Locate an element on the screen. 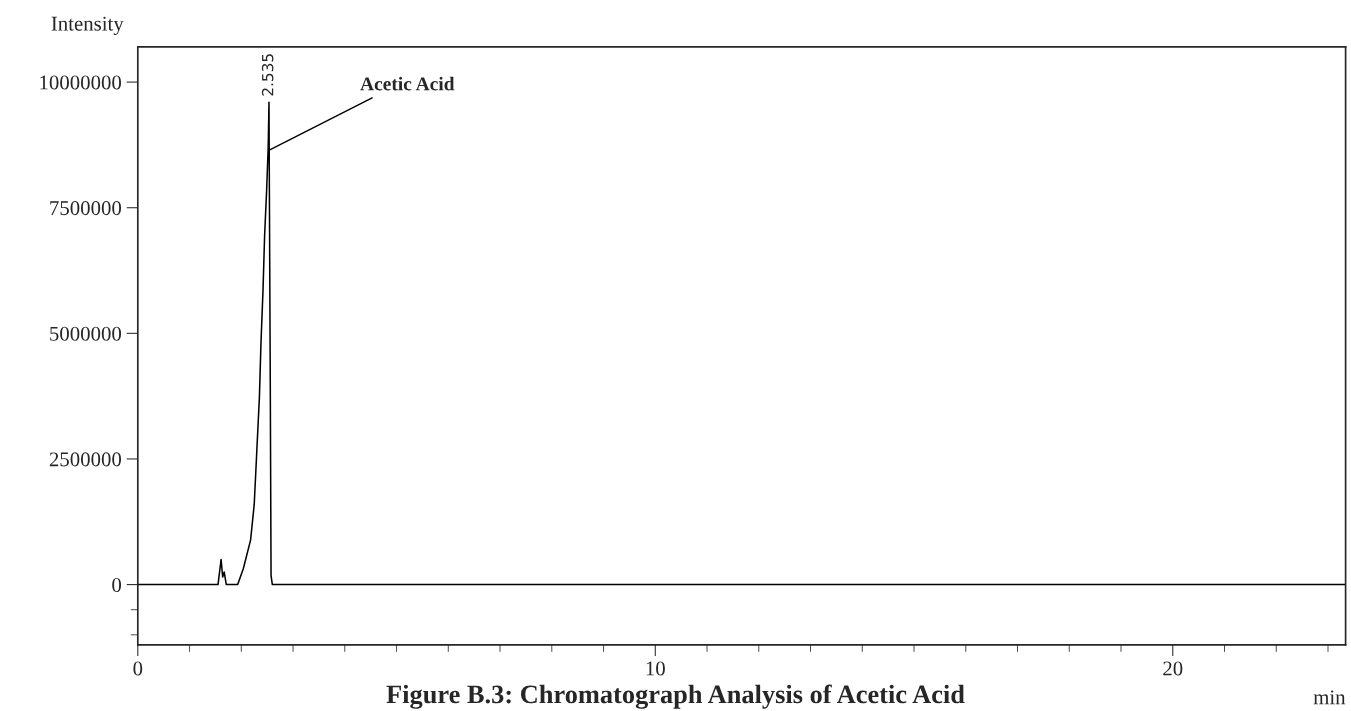 This screenshot has height=711, width=1351. annotation: 2.535 is located at coordinates (267, 75).